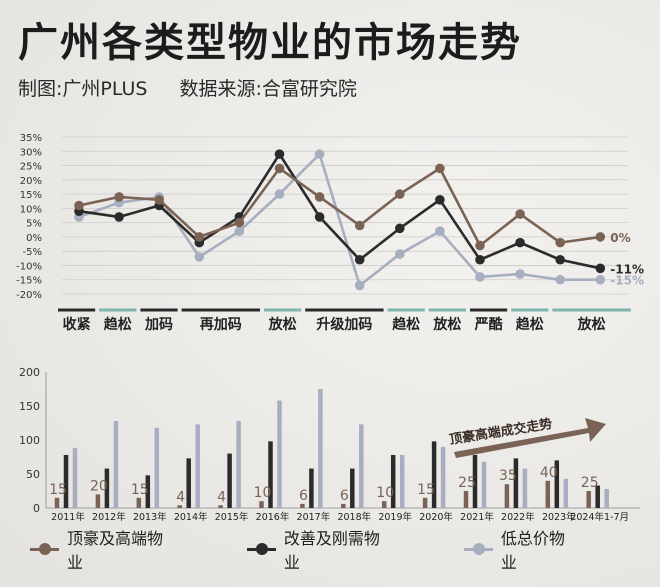  Describe the element at coordinates (31, 138) in the screenshot. I see `y-tick-label: 35%` at that location.